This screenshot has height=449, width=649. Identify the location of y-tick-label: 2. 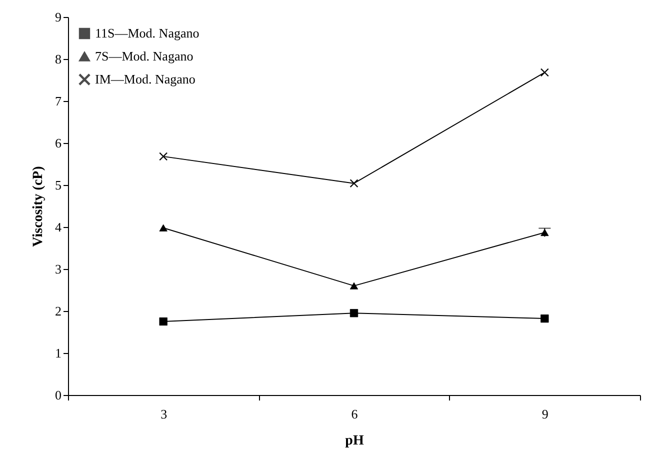
(58, 311).